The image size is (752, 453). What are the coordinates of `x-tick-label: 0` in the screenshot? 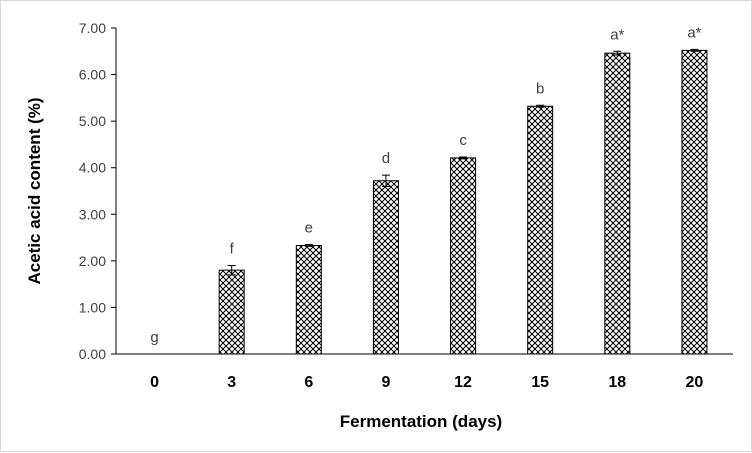 It's located at (154, 382).